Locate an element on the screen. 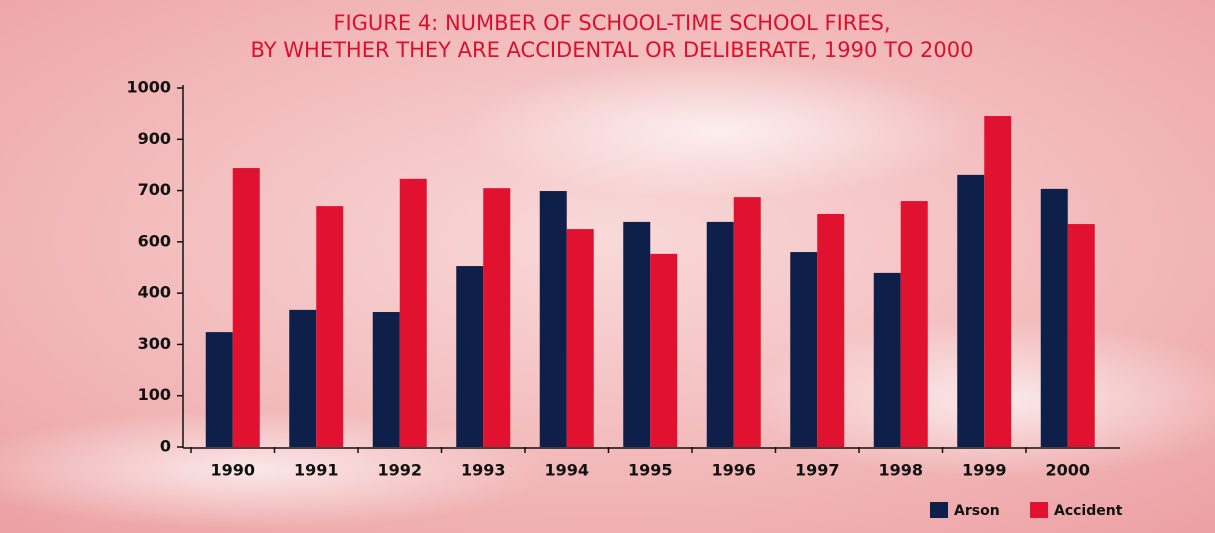 This screenshot has height=533, width=1215. x-tick-label: 1998 is located at coordinates (900, 470).